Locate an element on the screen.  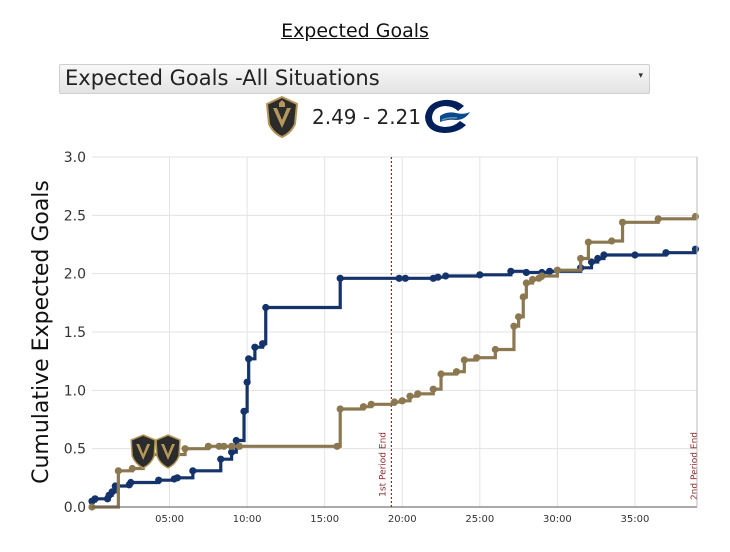
score-row: 2.49 - 2.21 is located at coordinates (365, 118).